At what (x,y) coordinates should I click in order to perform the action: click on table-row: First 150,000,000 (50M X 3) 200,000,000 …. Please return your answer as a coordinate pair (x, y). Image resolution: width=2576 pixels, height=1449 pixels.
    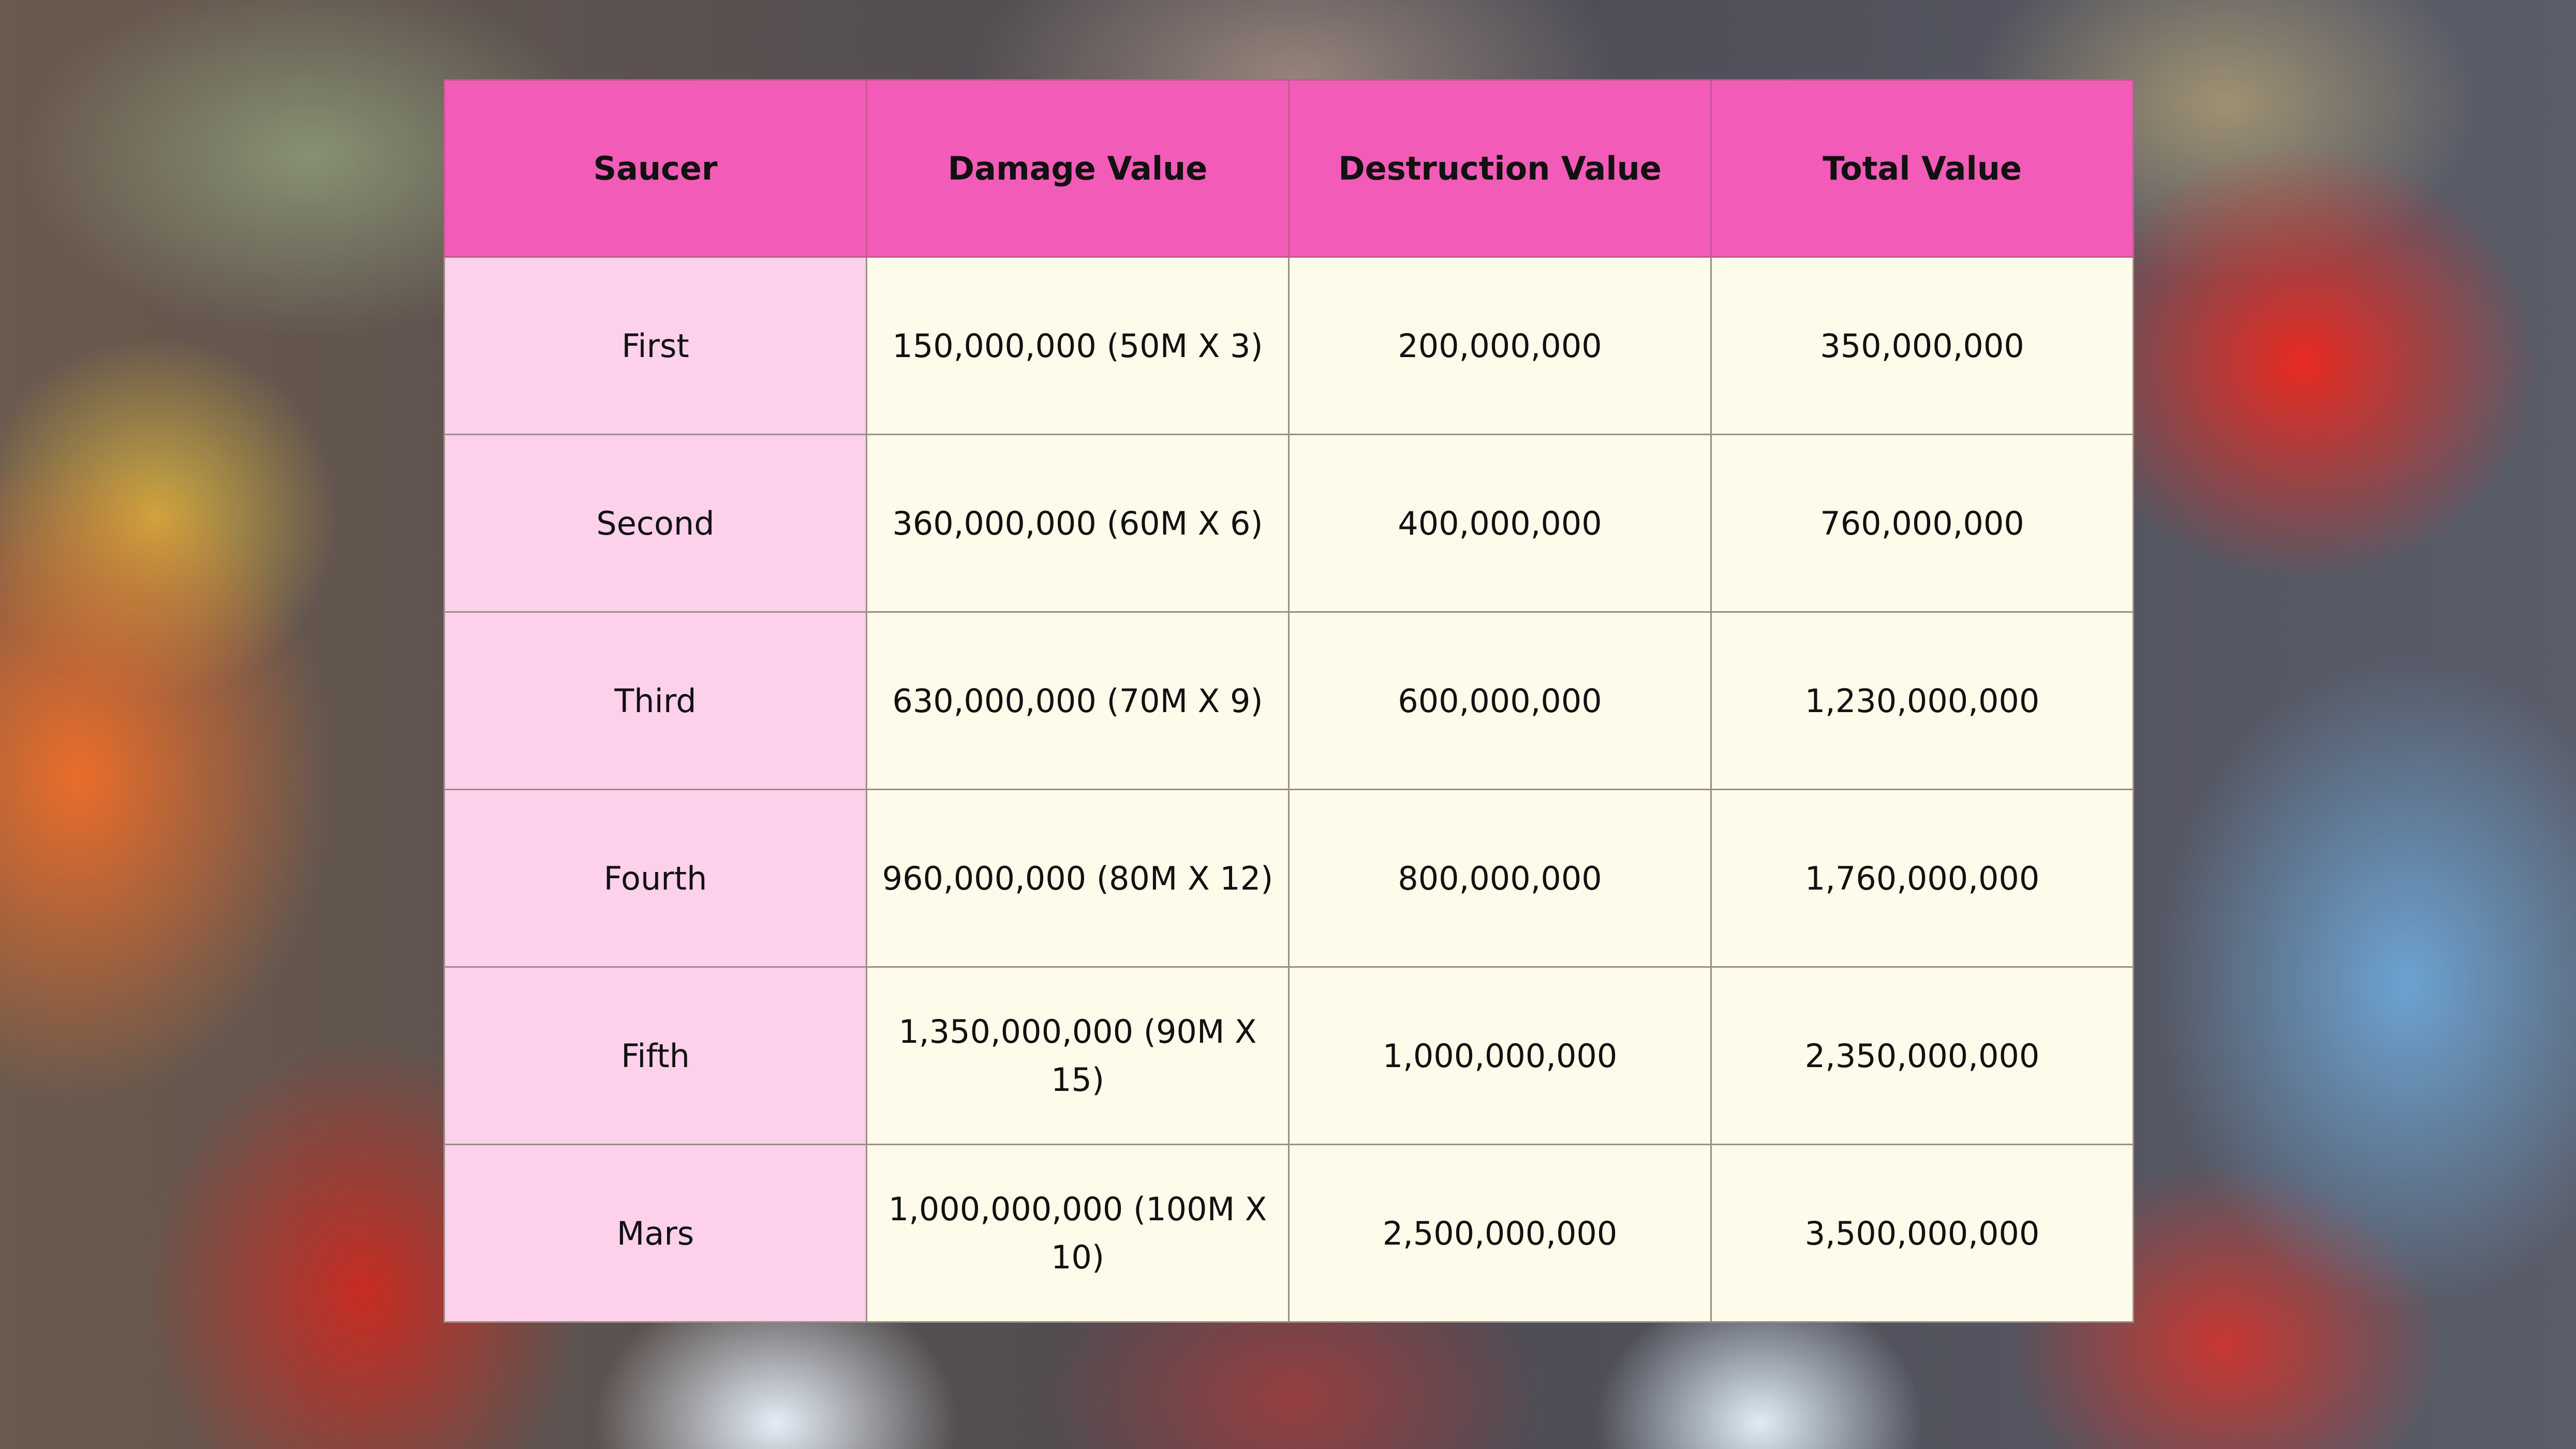
    Looking at the image, I should click on (1288, 345).